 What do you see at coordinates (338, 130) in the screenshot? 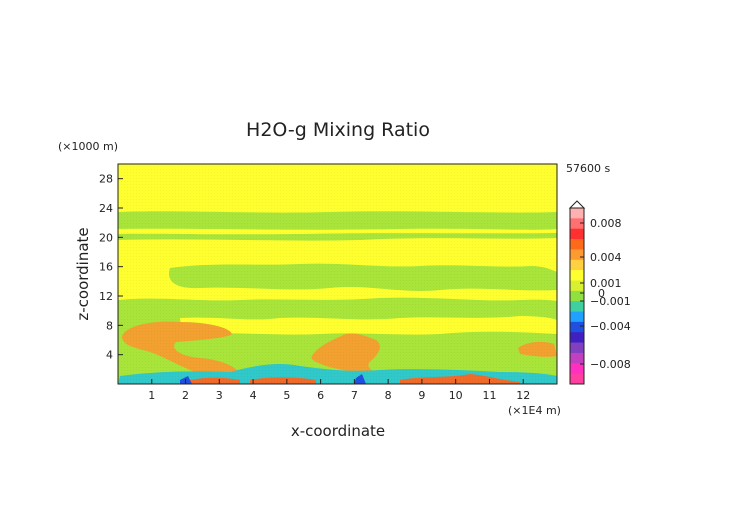
I see `chart-title: H2O-g Mixing Ratio` at bounding box center [338, 130].